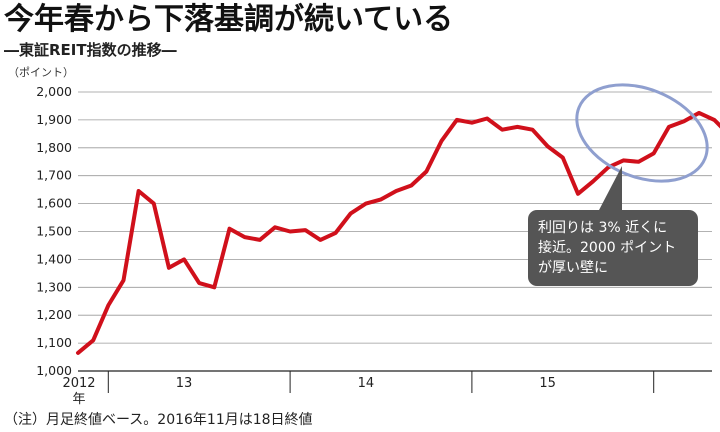 The height and width of the screenshot is (432, 720). I want to click on x-tick-label: 14, so click(366, 383).